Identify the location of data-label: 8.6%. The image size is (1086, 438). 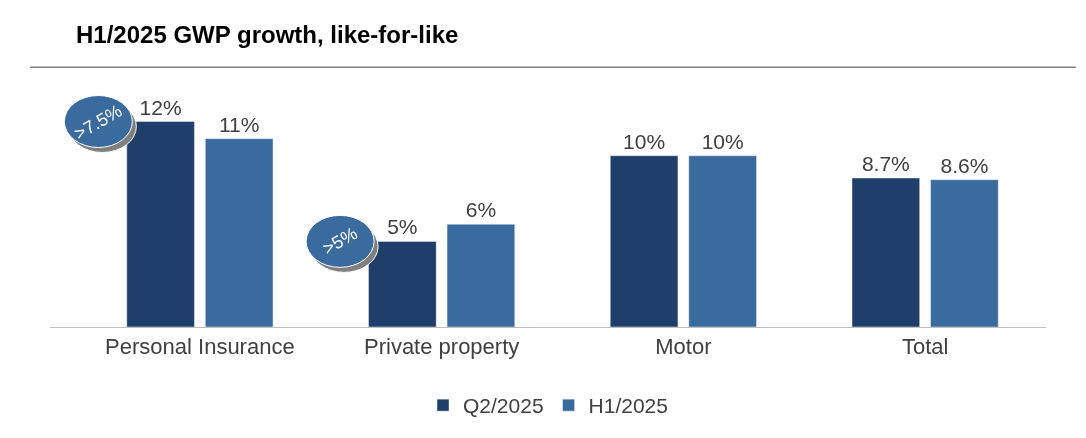
(964, 165).